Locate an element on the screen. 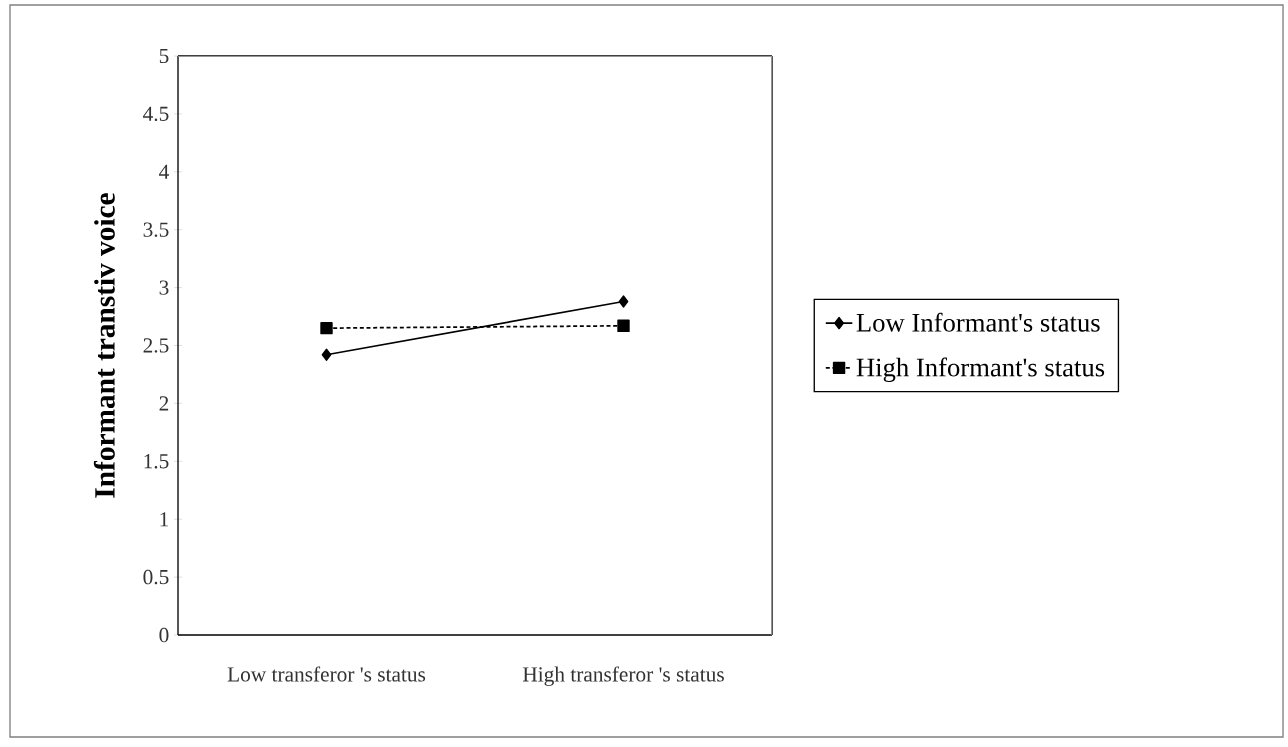  y-tick-label: 1.5 is located at coordinates (156, 461).